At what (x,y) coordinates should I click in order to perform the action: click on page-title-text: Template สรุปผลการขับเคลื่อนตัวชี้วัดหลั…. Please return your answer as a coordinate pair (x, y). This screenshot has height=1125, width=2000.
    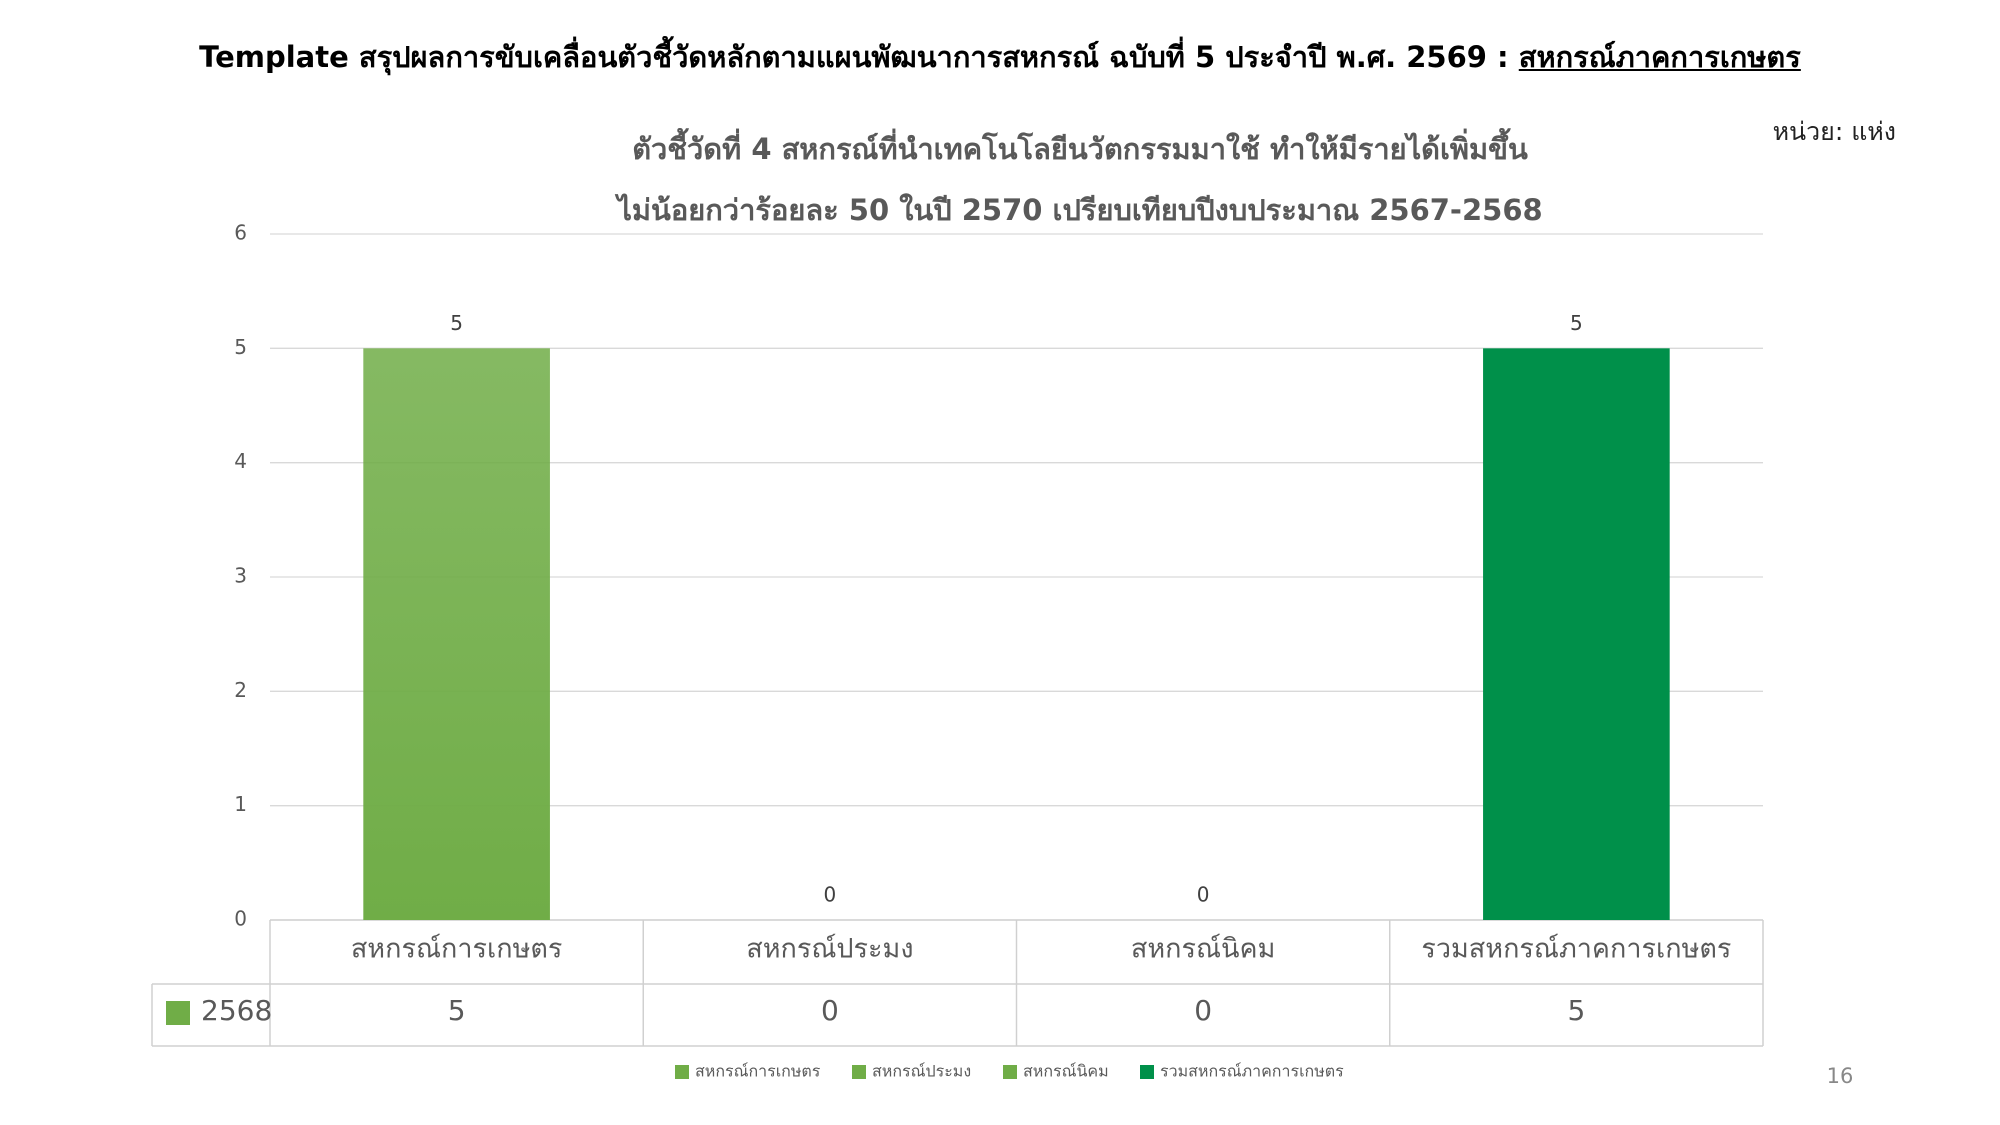
    Looking at the image, I should click on (854, 57).